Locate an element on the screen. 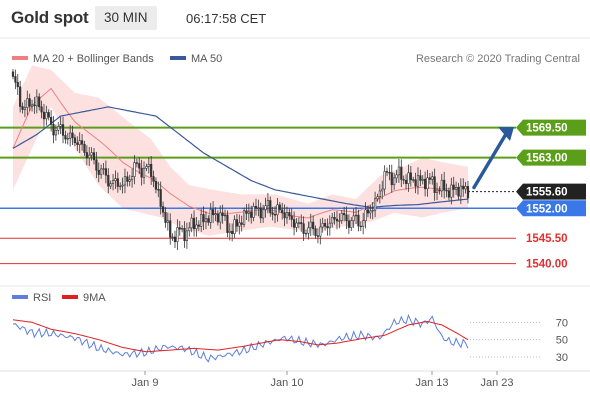  price-label-1545.50: 1545.50 is located at coordinates (547, 239).